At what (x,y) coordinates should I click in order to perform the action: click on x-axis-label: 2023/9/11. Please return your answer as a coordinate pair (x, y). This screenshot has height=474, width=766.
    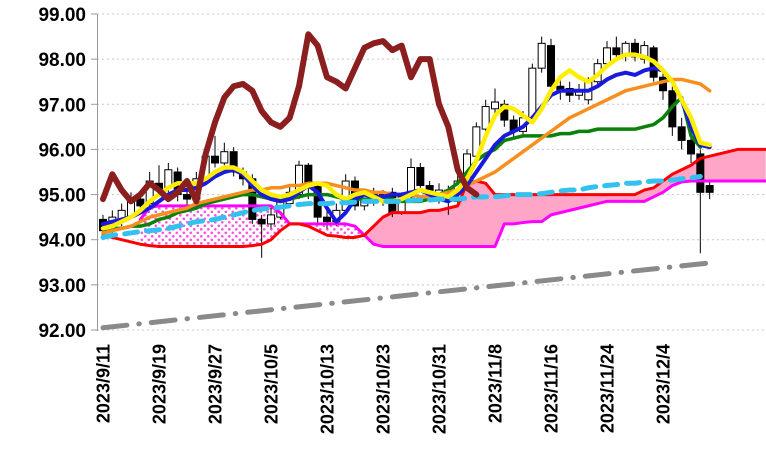
    Looking at the image, I should click on (104, 383).